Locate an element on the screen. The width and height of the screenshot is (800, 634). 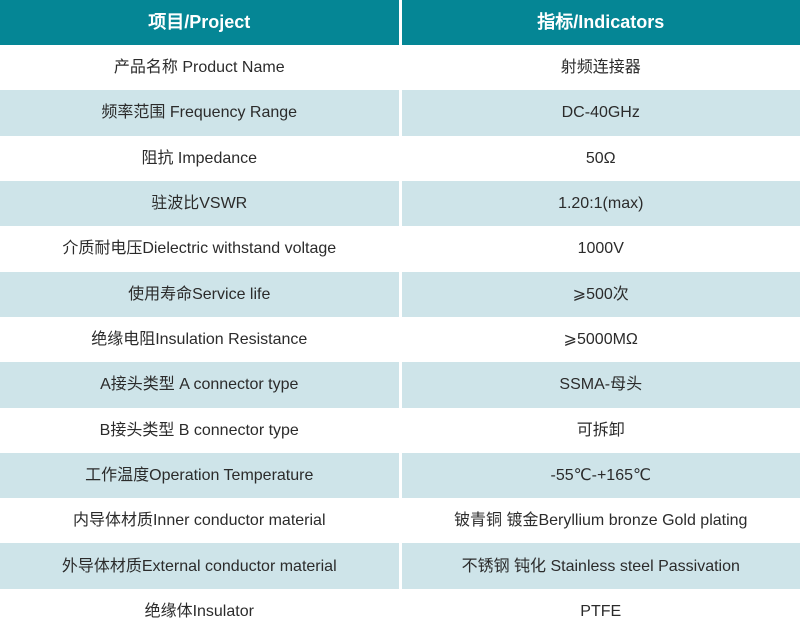
indicator-cell: -55℃-+165℃ is located at coordinates (600, 475).